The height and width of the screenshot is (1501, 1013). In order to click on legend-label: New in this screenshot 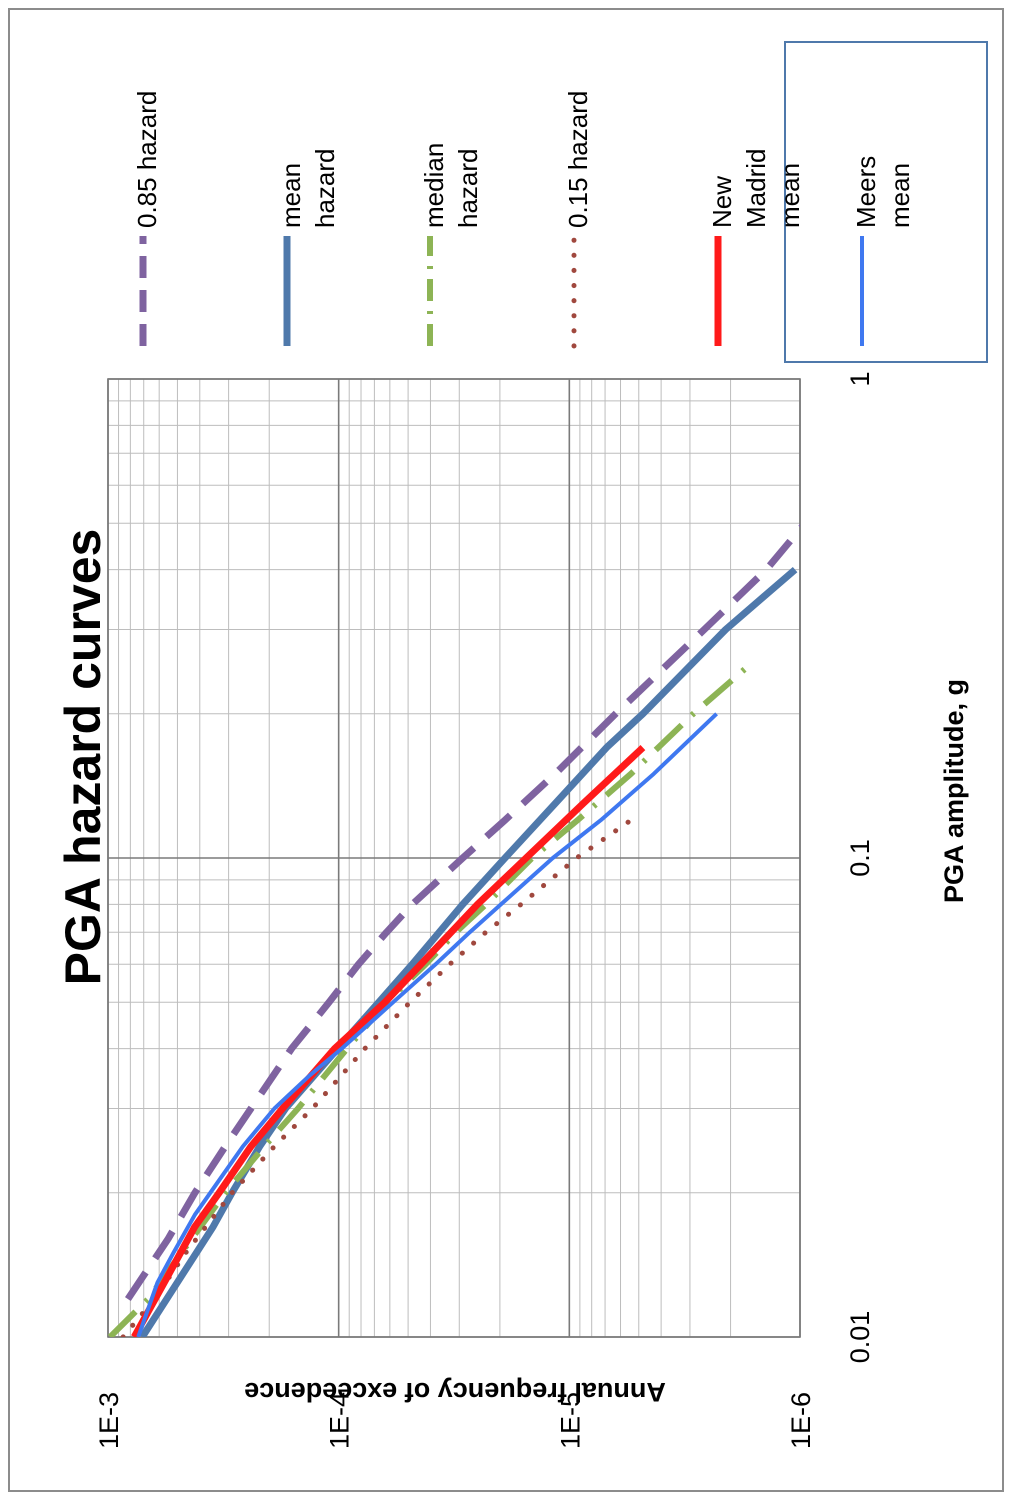, I will do `click(722, 202)`.